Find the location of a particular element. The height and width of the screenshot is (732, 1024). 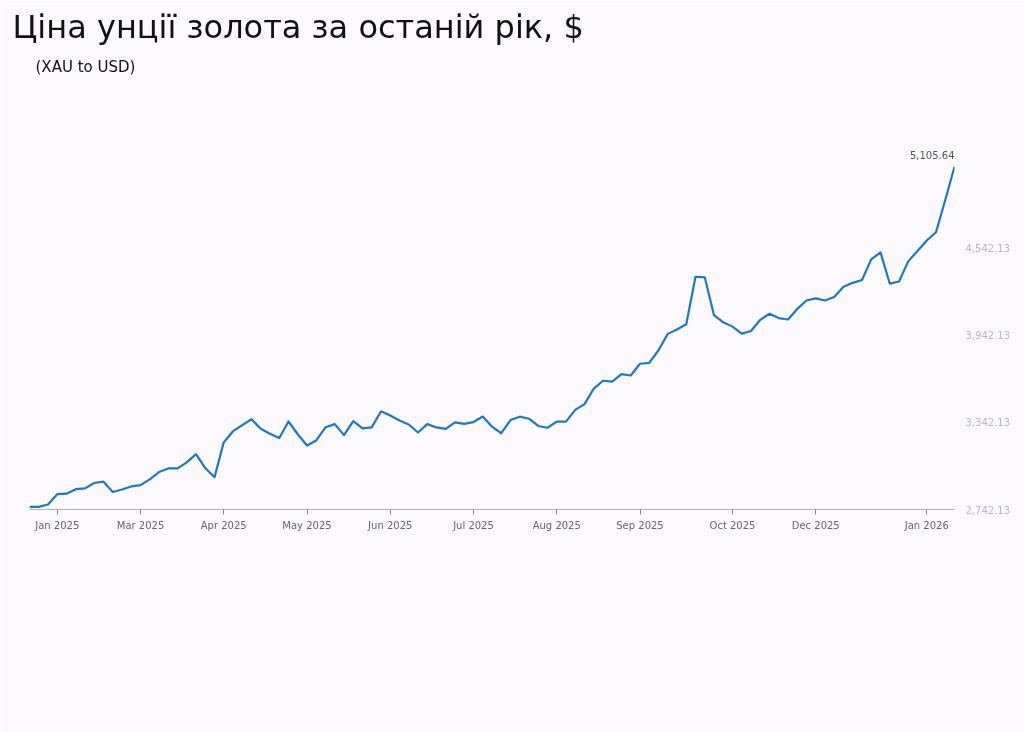

annotation: 5,105.64 is located at coordinates (932, 155).